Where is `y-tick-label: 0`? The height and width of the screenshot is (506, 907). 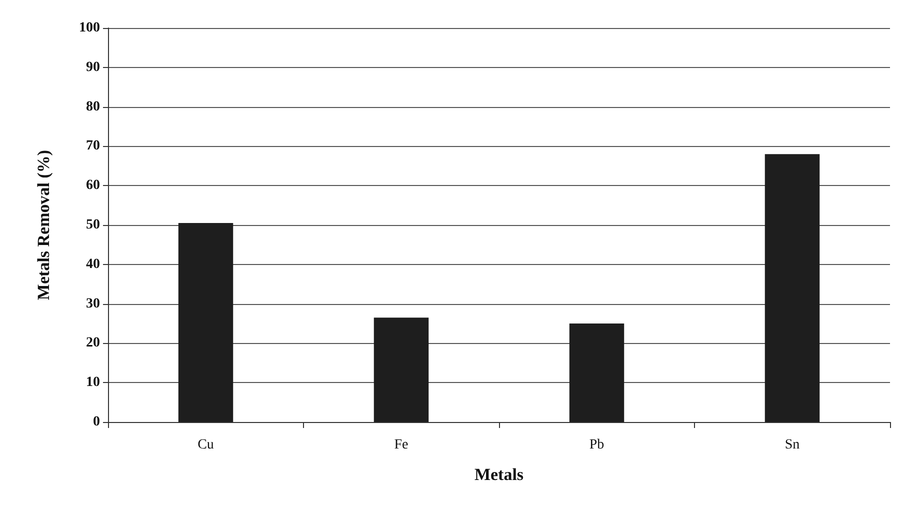
y-tick-label: 0 is located at coordinates (96, 422).